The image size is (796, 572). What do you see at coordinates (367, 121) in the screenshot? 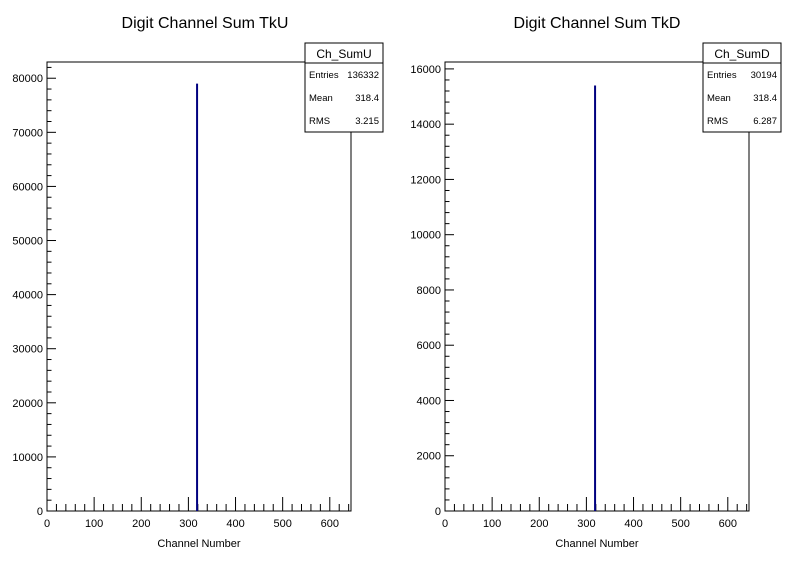
I see `stats-rms-value: 3.215` at bounding box center [367, 121].